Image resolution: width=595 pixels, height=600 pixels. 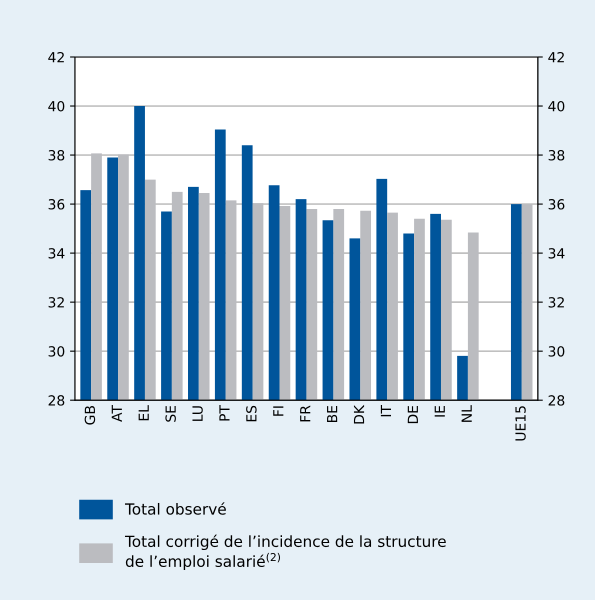 What do you see at coordinates (556, 106) in the screenshot?
I see `y2-tick-label: 40` at bounding box center [556, 106].